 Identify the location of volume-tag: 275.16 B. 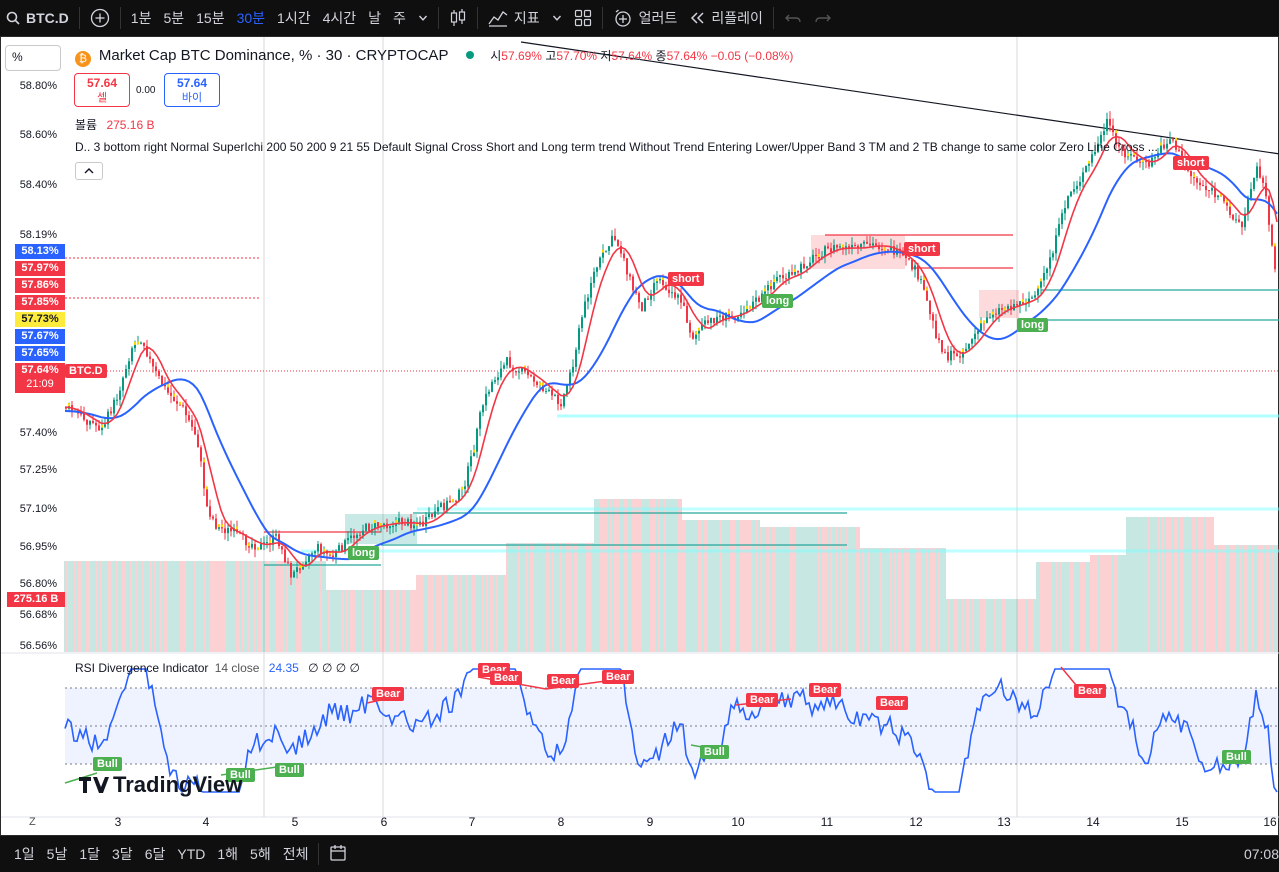
(36, 599).